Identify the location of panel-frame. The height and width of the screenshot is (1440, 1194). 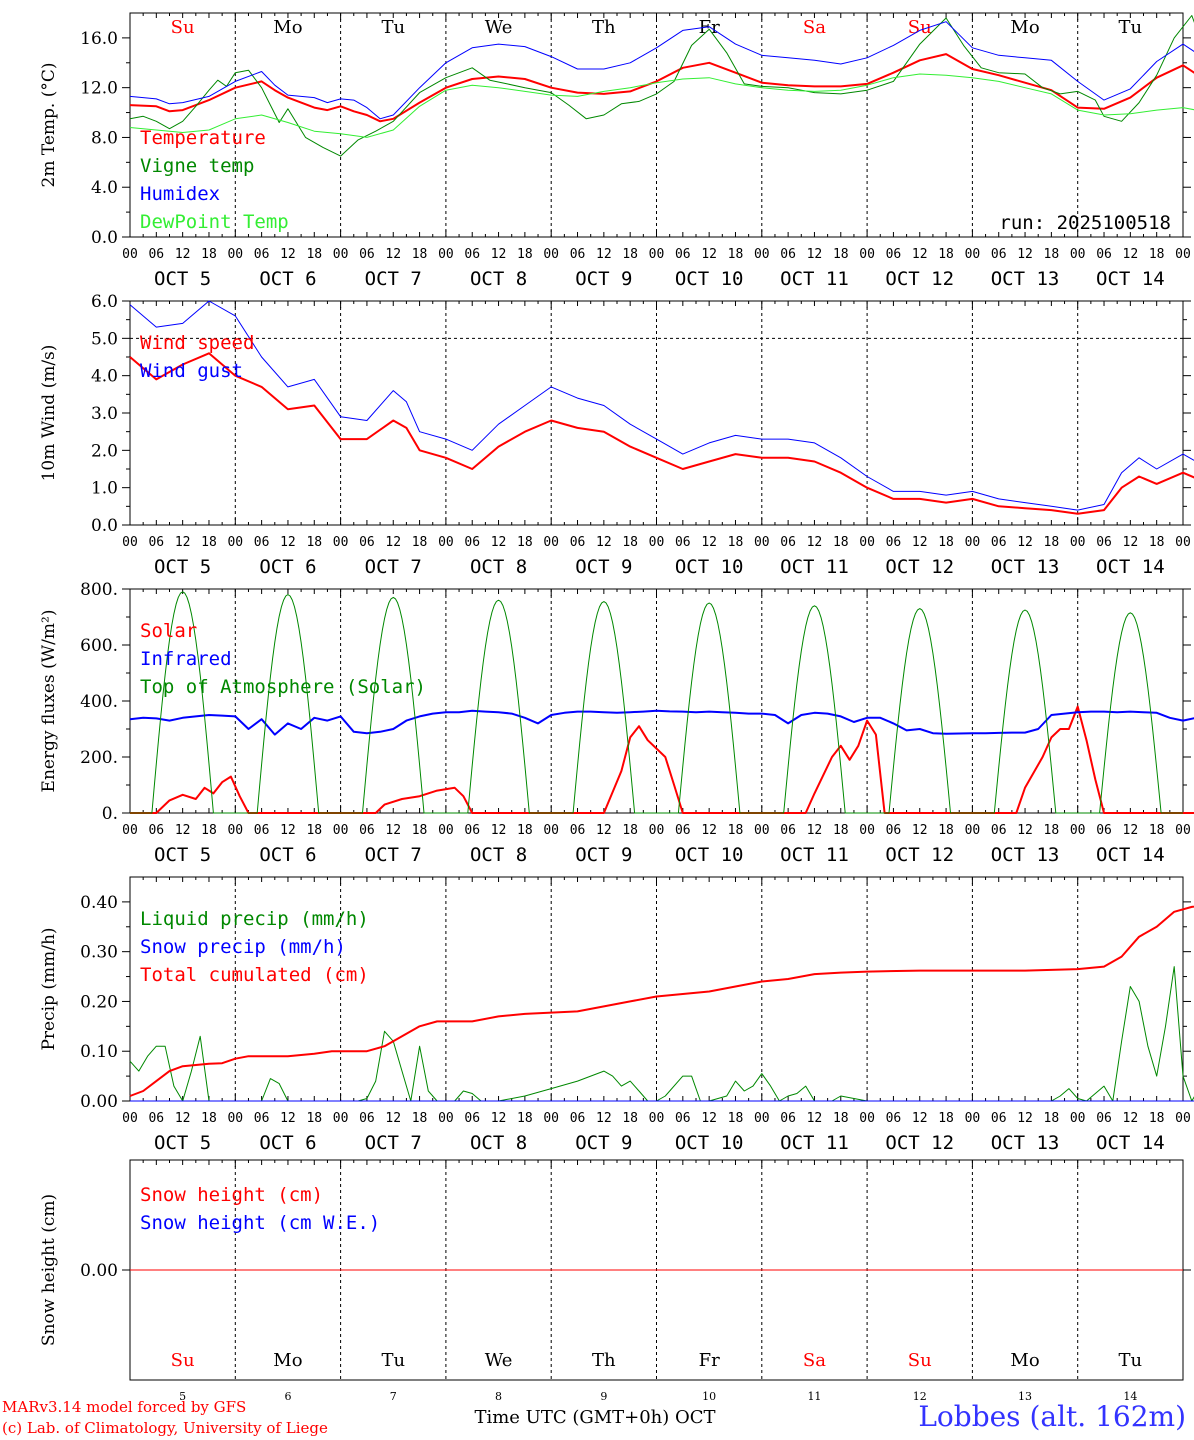
(656, 125).